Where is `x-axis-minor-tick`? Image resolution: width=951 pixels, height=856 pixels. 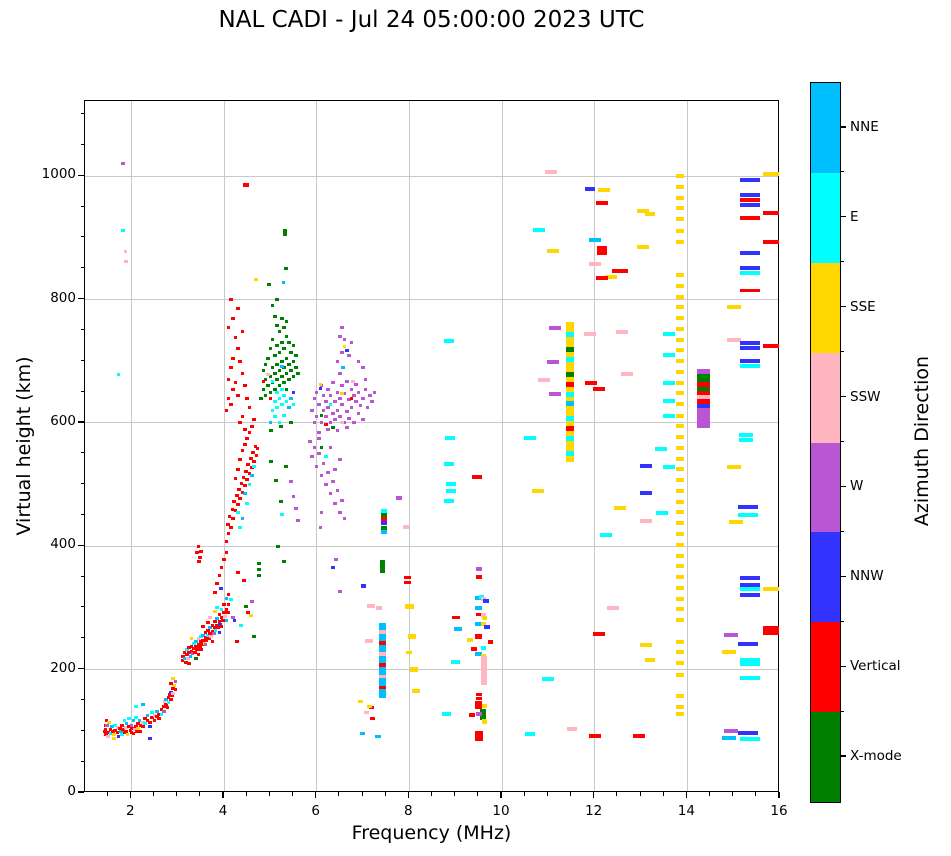
x-axis-minor-tick is located at coordinates (107, 794).